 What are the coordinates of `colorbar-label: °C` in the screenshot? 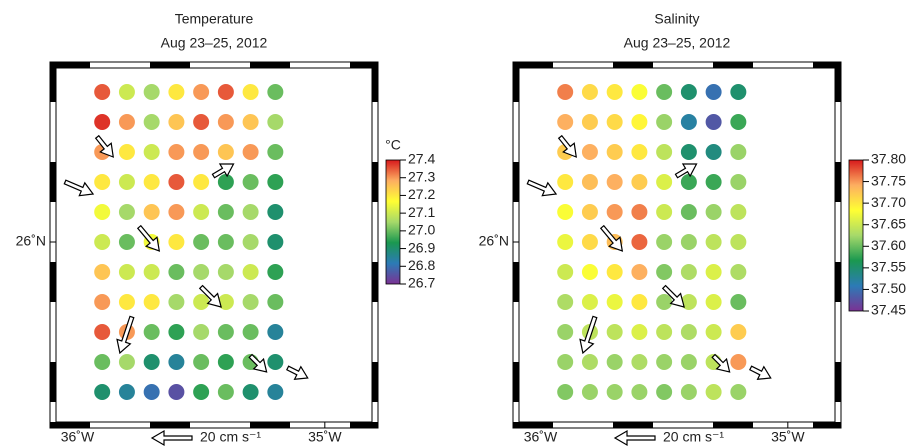 It's located at (393, 145).